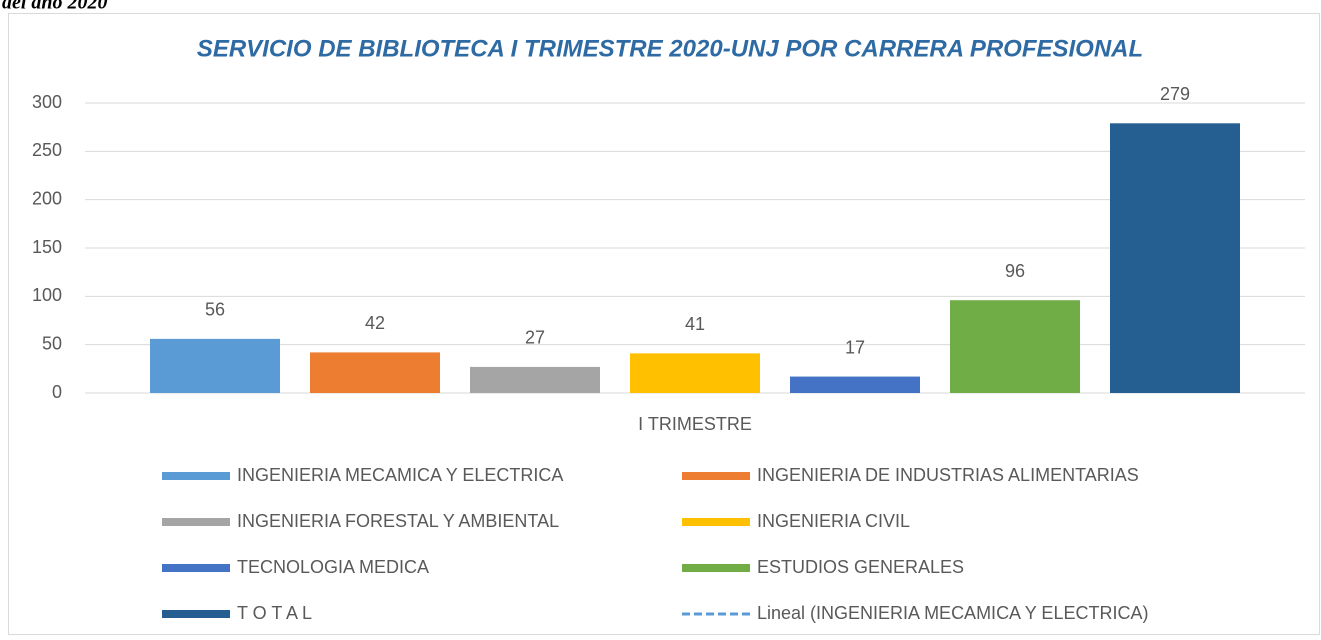  What do you see at coordinates (57, 392) in the screenshot?
I see `y-tick-label: 0` at bounding box center [57, 392].